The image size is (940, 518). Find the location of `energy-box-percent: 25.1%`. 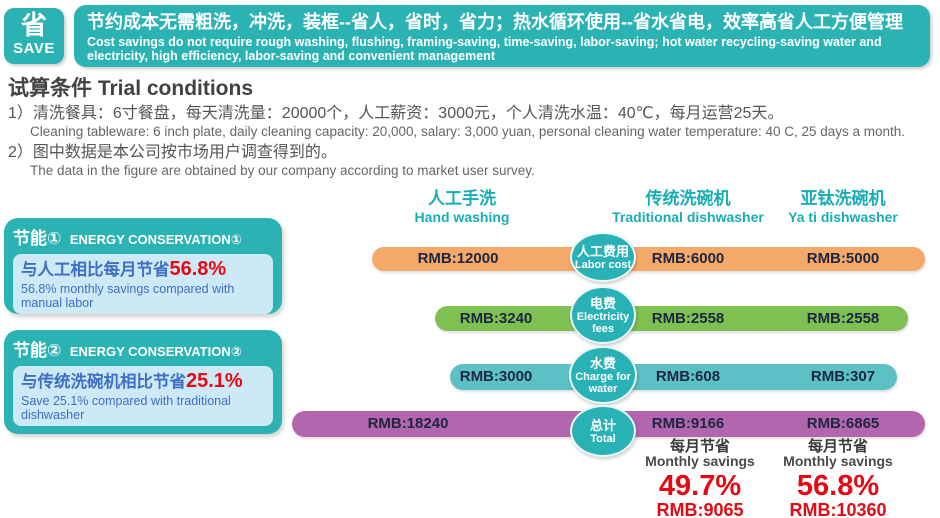

energy-box-percent: 25.1% is located at coordinates (214, 381).